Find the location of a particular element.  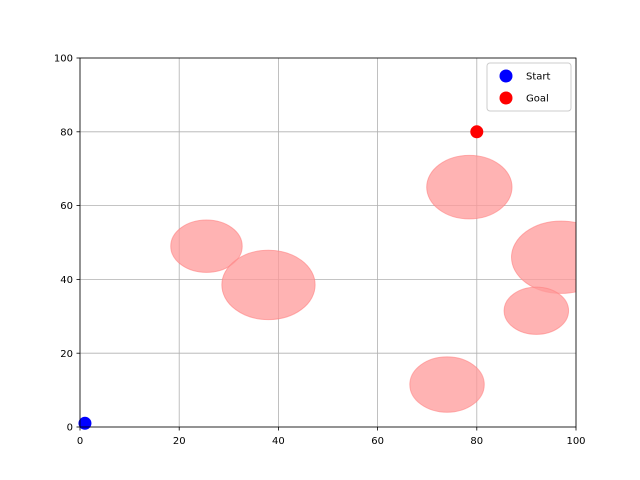

legend-label-start: Start is located at coordinates (538, 77).